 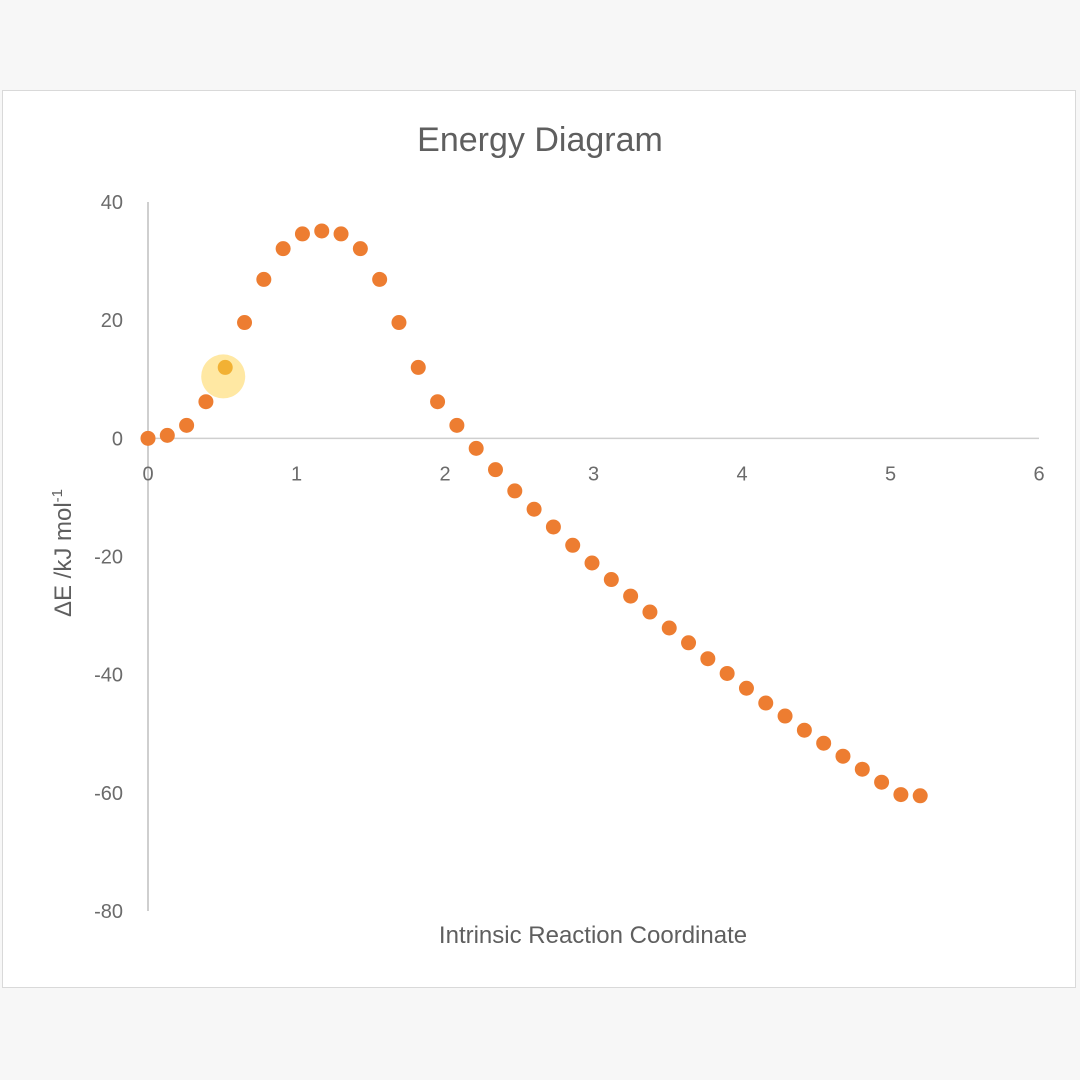 I want to click on y-tick-label: 20, so click(x=112, y=321).